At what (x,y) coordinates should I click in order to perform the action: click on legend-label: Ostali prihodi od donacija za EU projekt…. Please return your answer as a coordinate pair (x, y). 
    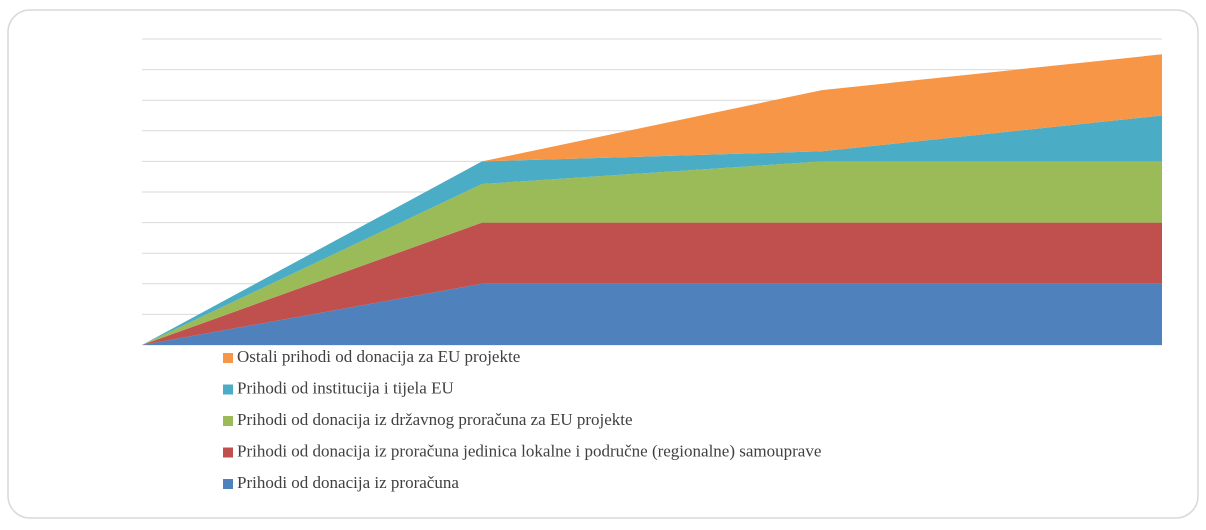
    Looking at the image, I should click on (378, 356).